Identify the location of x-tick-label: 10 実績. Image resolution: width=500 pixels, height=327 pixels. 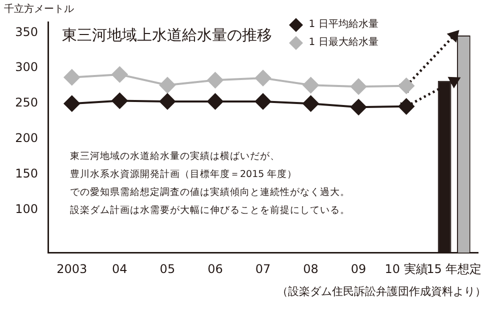
(406, 269).